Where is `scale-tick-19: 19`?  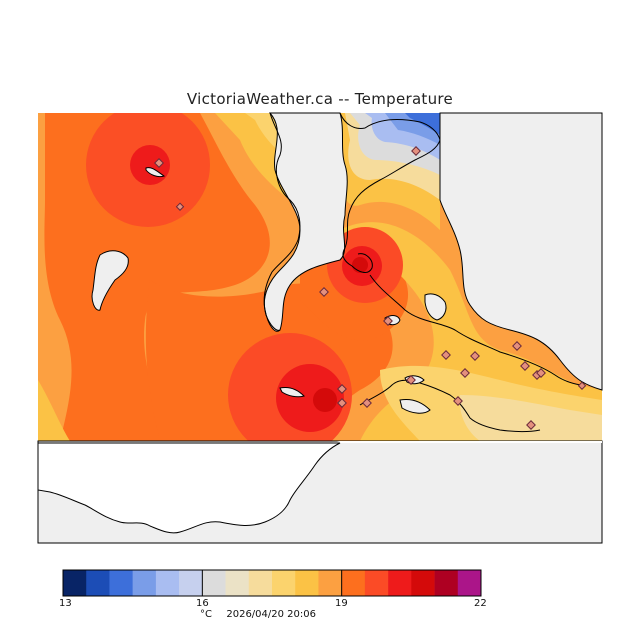 scale-tick-19: 19 is located at coordinates (341, 603).